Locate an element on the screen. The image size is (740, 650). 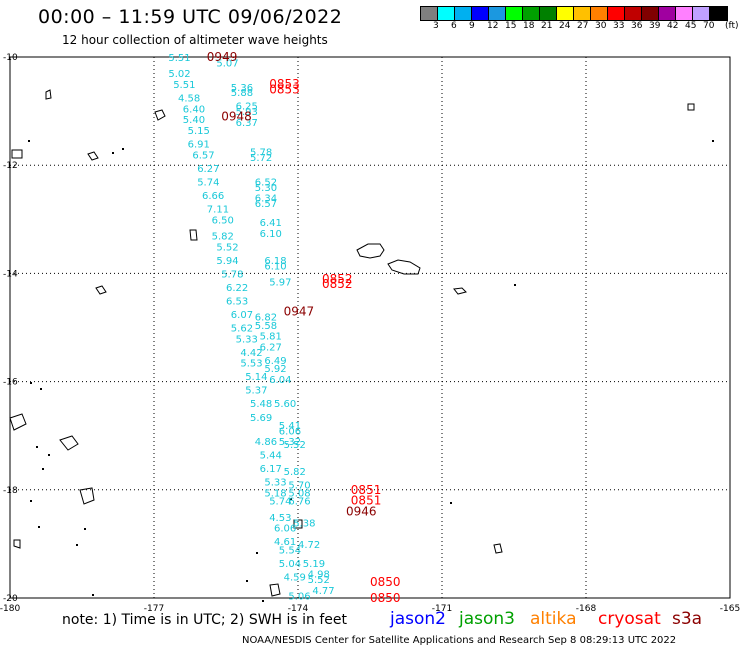
swh-value-label: 4.86 is located at coordinates (266, 442).